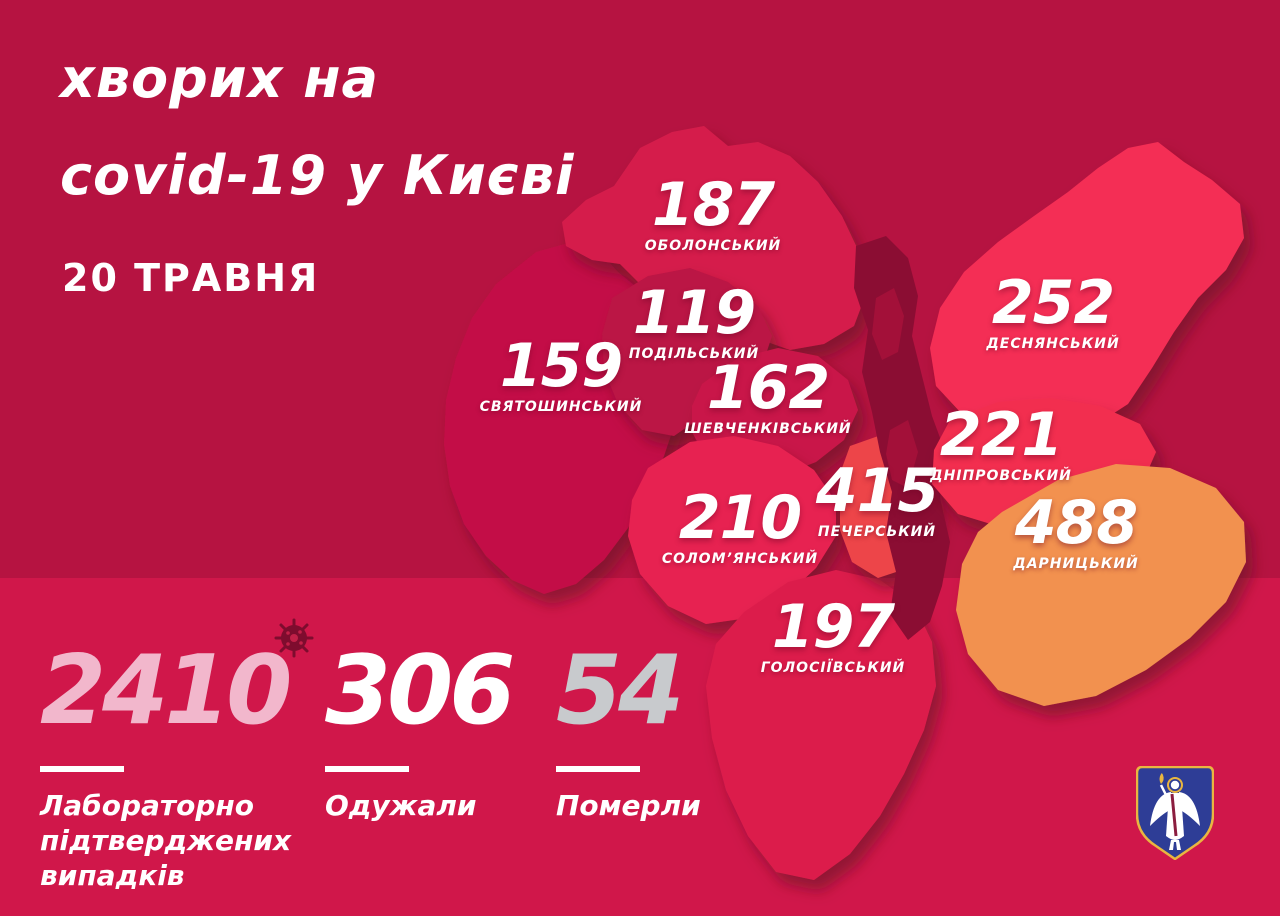 Image resolution: width=1280 pixels, height=916 pixels. What do you see at coordinates (1076, 523) in the screenshot?
I see `district-count: 488` at bounding box center [1076, 523].